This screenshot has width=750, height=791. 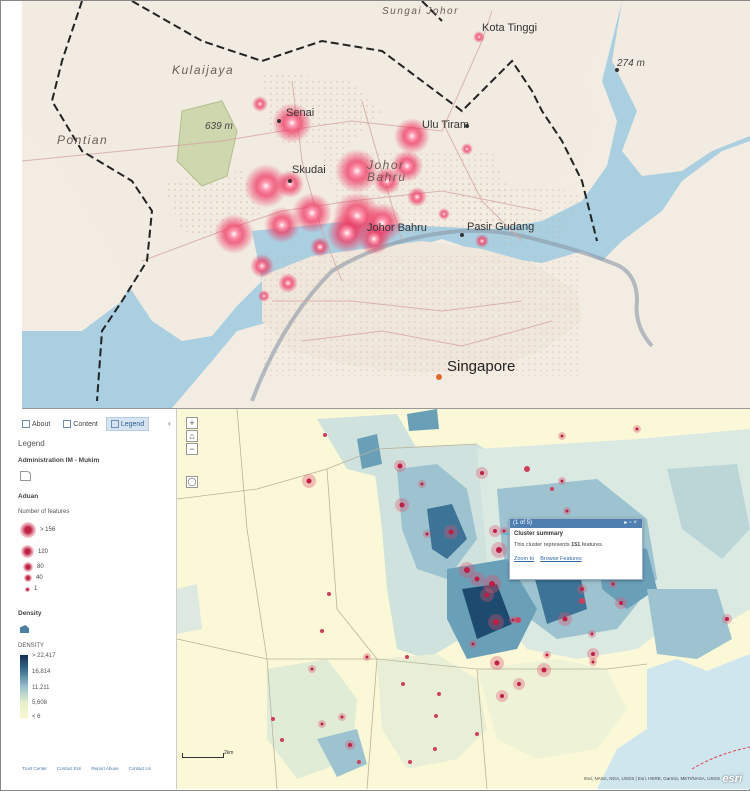 I want to click on panel-tabs: About Content Legend, so click(x=83, y=424).